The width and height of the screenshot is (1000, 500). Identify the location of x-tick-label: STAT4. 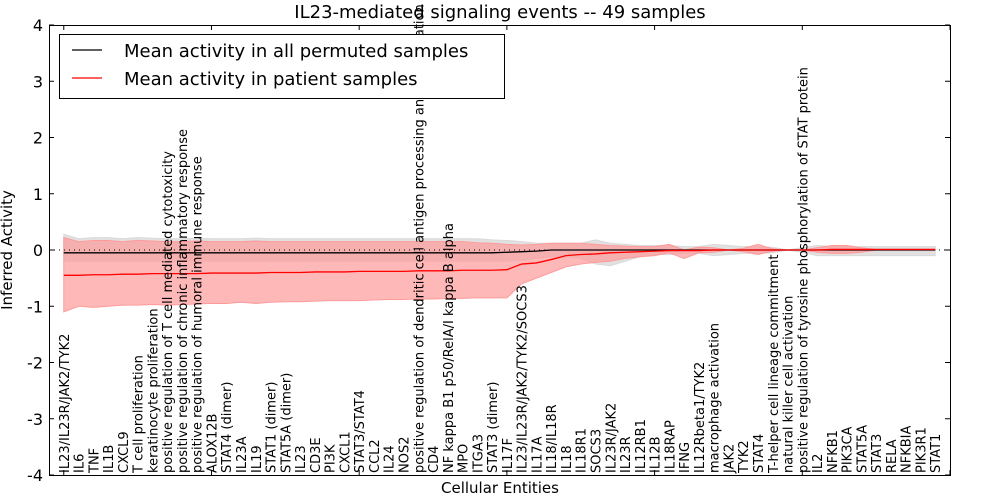
(759, 453).